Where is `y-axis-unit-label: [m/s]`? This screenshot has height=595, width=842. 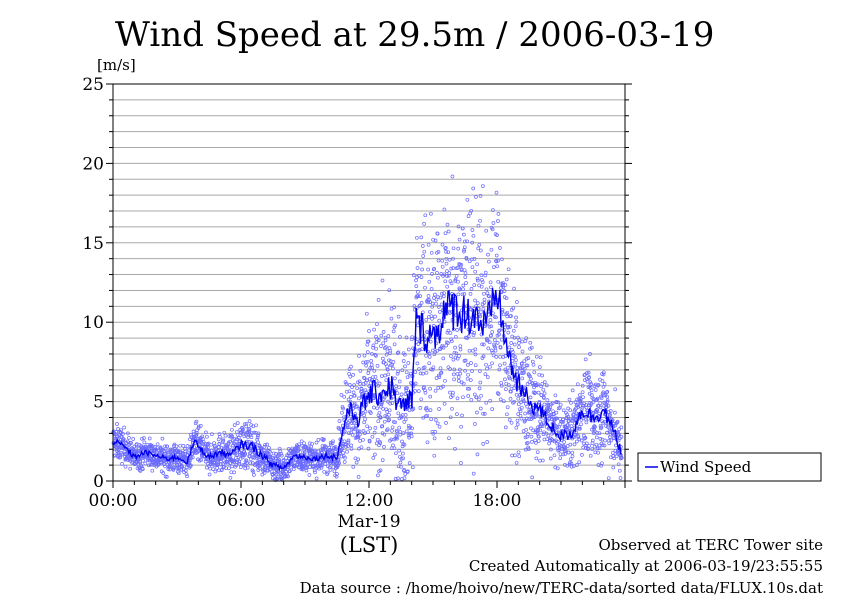
y-axis-unit-label: [m/s] is located at coordinates (116, 65).